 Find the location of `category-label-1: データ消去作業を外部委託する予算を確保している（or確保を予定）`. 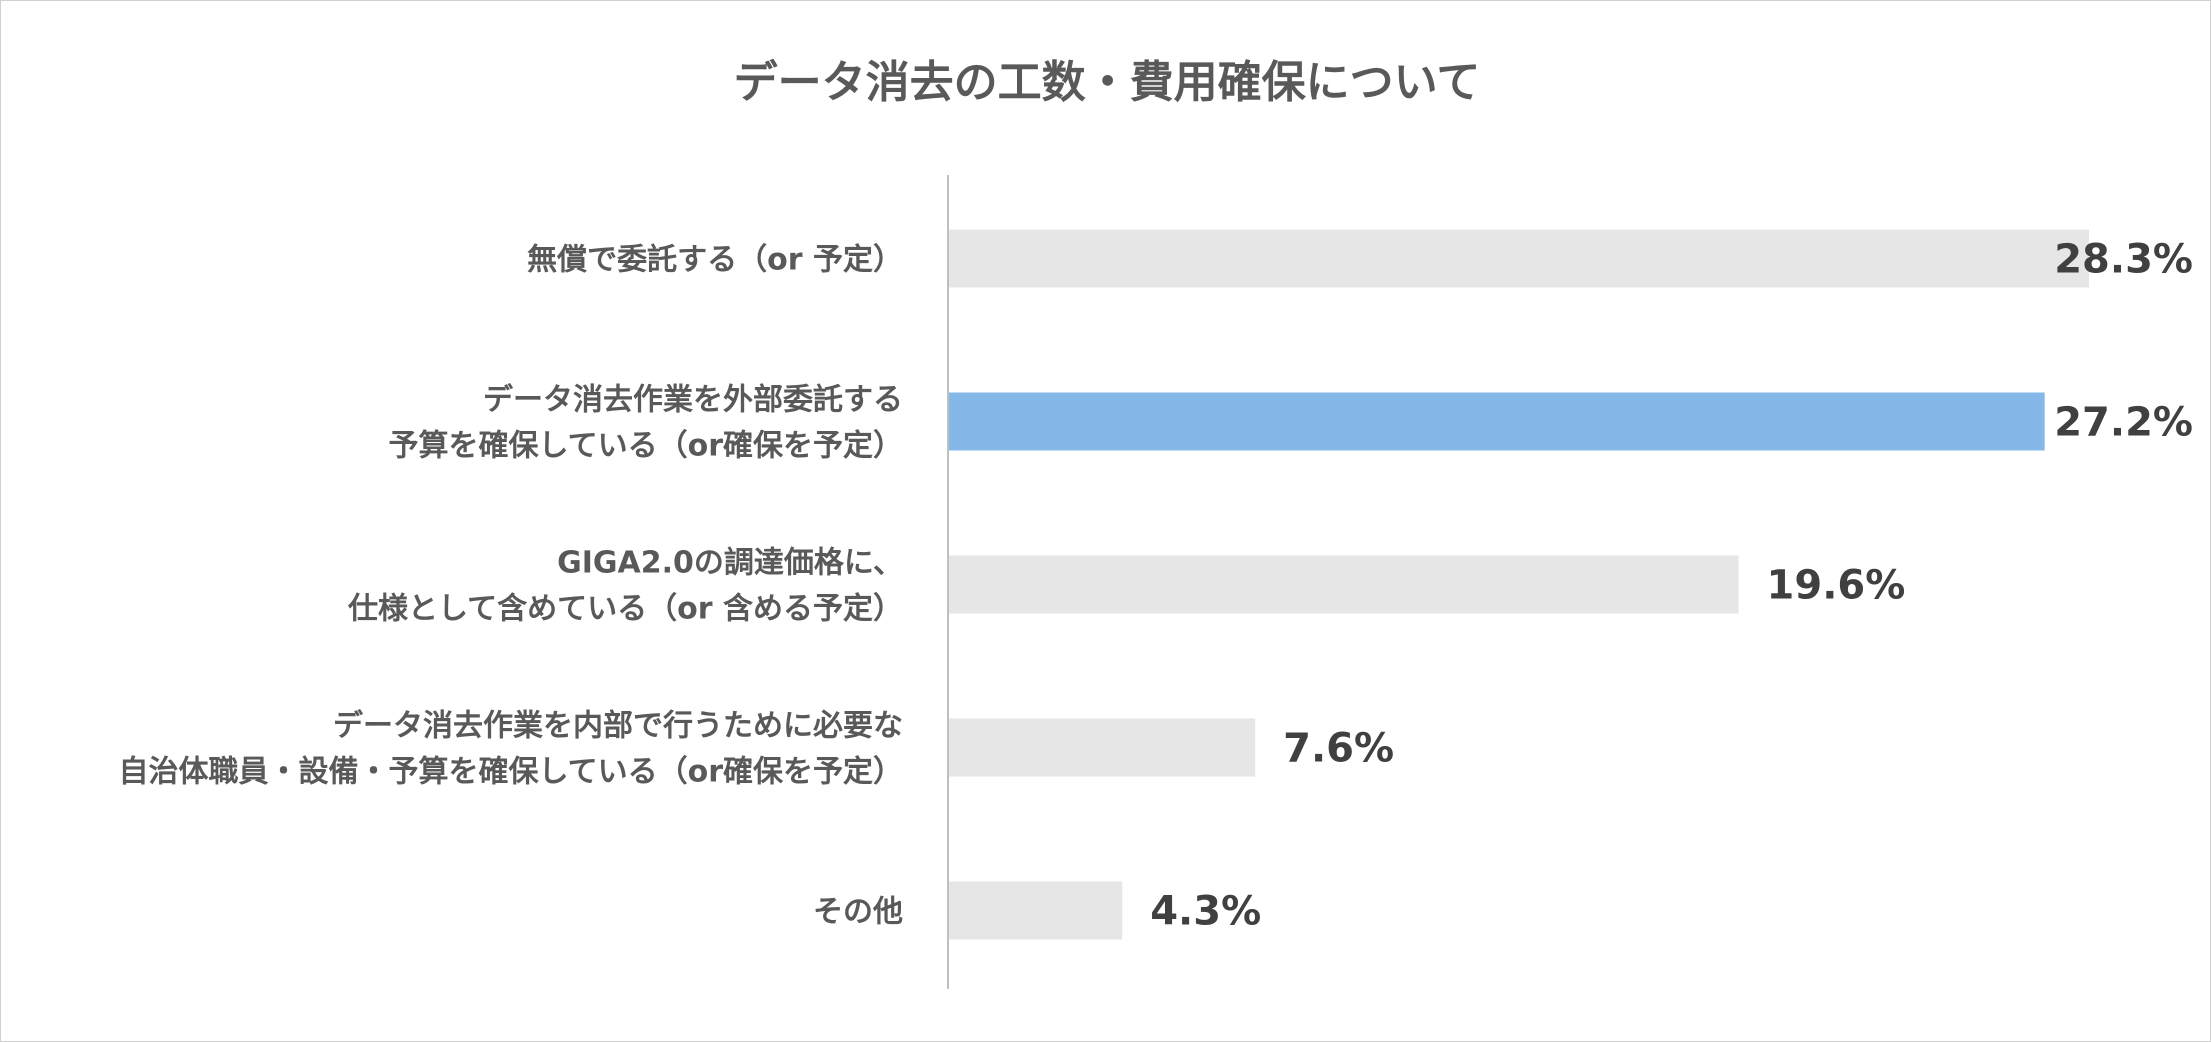

category-label-1: データ消去作業を外部委託する予算を確保している（or確保を予定） is located at coordinates (645, 423).